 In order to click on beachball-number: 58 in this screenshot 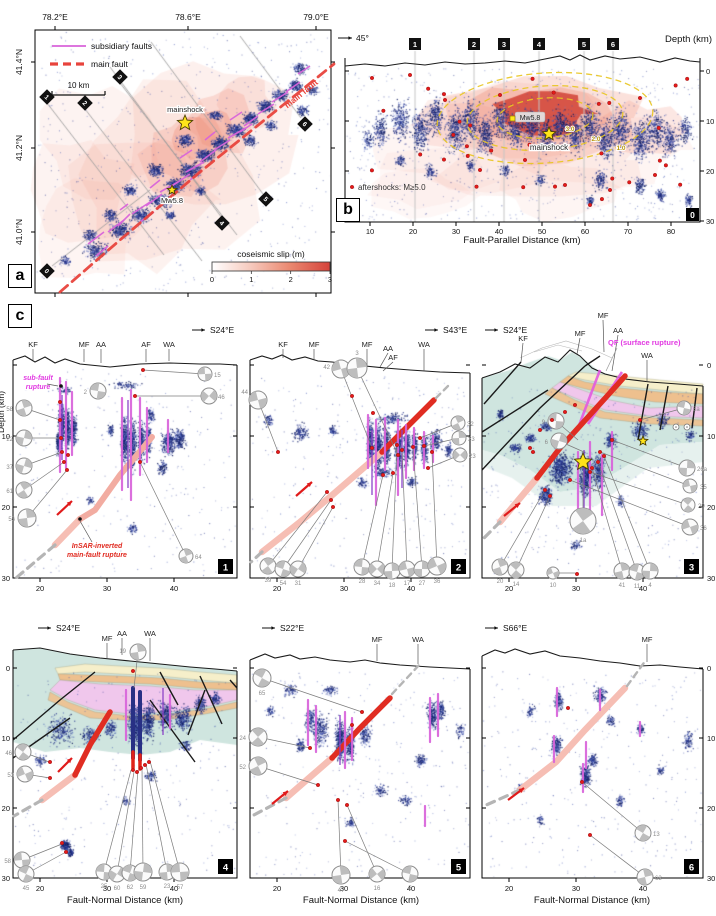, I will do `click(9, 410)`.